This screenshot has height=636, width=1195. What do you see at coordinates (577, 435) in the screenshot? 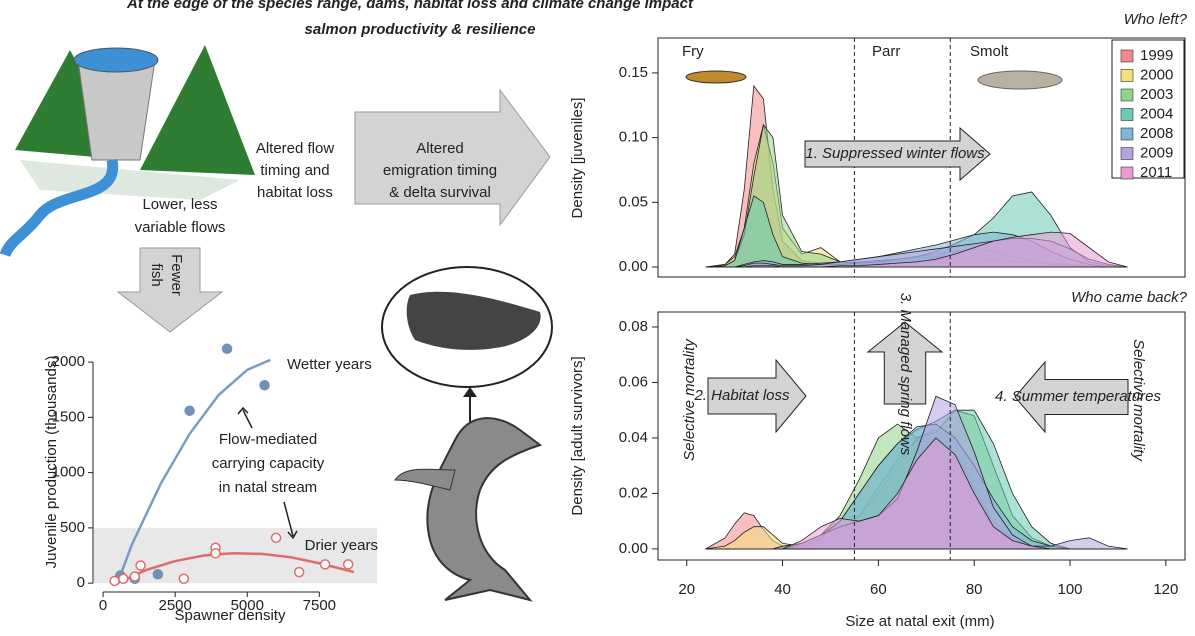
I see `y-axis-label: Density [adult survivors]` at bounding box center [577, 435].